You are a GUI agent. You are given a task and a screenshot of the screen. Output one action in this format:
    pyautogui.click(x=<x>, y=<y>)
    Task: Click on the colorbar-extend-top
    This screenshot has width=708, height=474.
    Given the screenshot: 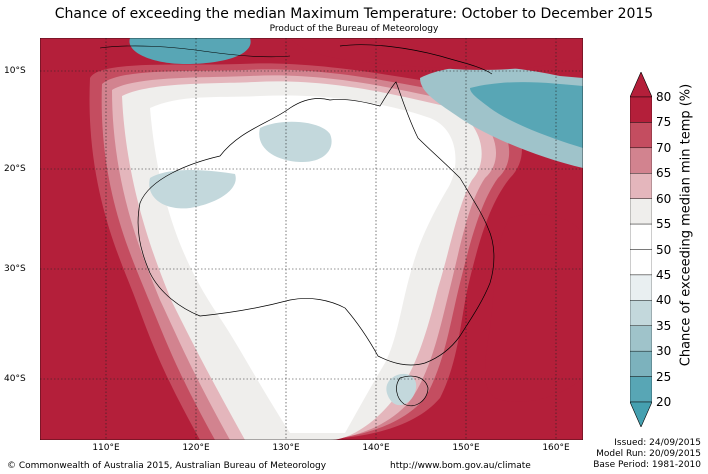 What is the action you would take?
    pyautogui.click(x=641, y=85)
    